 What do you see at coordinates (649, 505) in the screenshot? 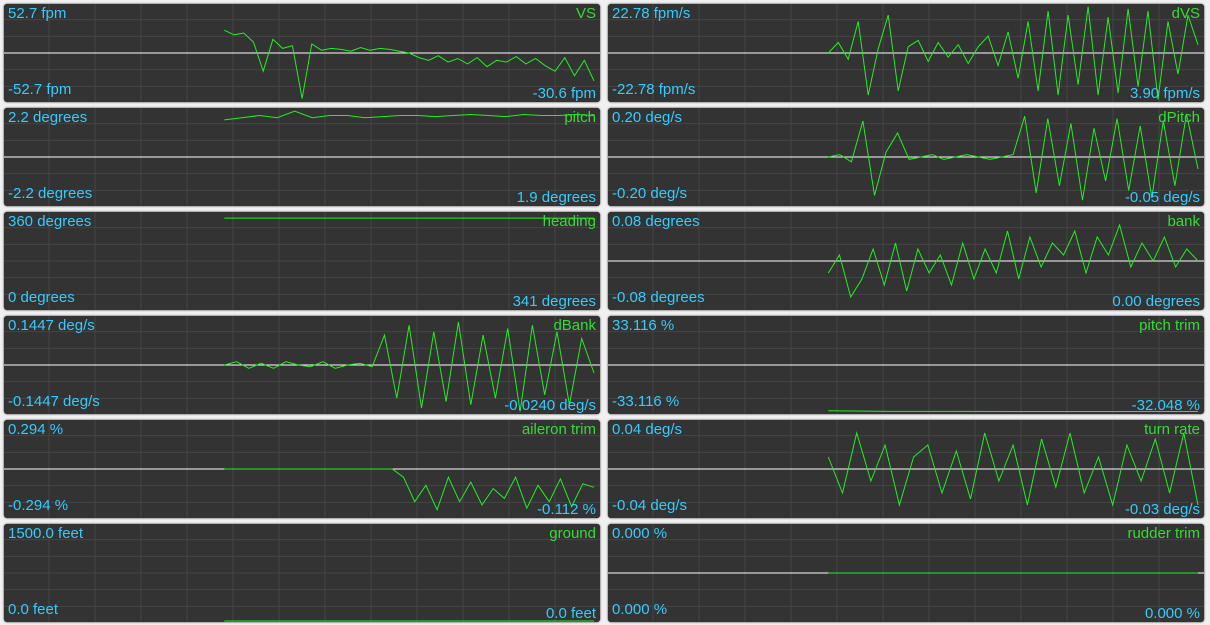
I see `min-label: -0.04 deg/s` at bounding box center [649, 505].